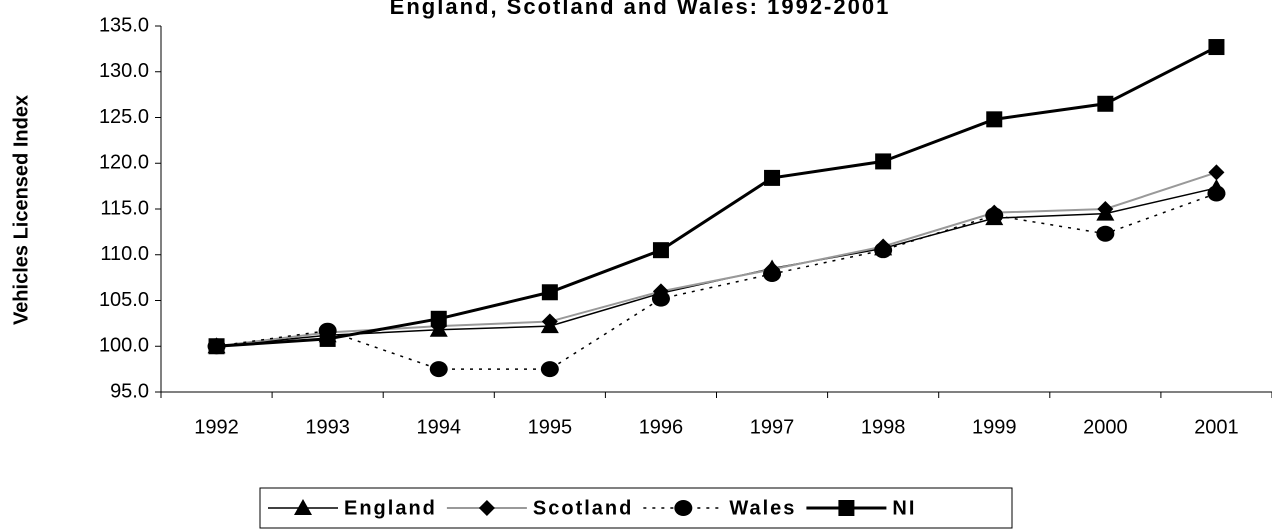  What do you see at coordinates (904, 508) in the screenshot?
I see `legend-label: NI` at bounding box center [904, 508].